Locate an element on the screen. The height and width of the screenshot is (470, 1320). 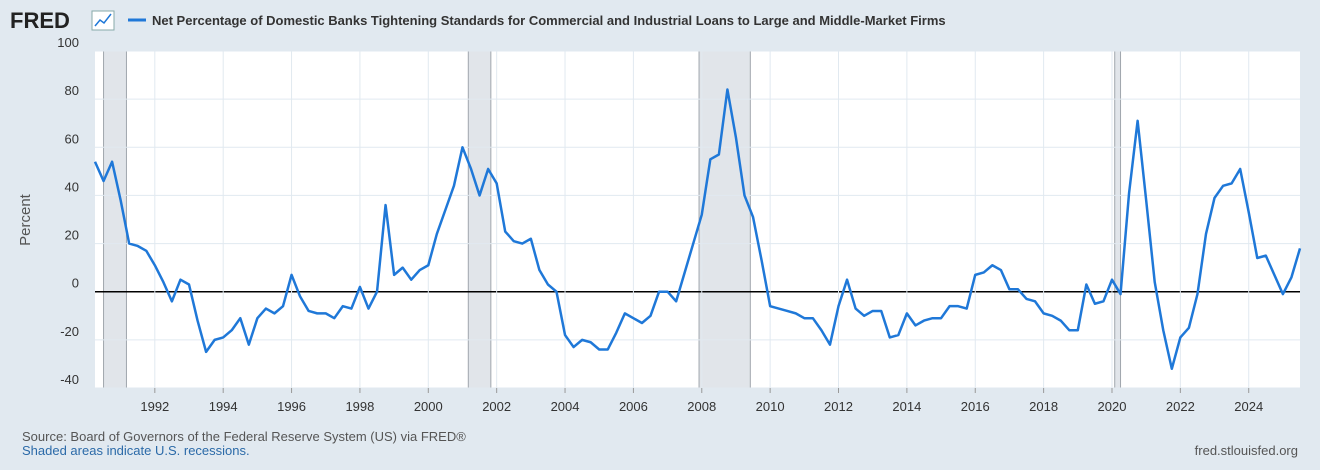
y-tick-label: 40 is located at coordinates (72, 186).